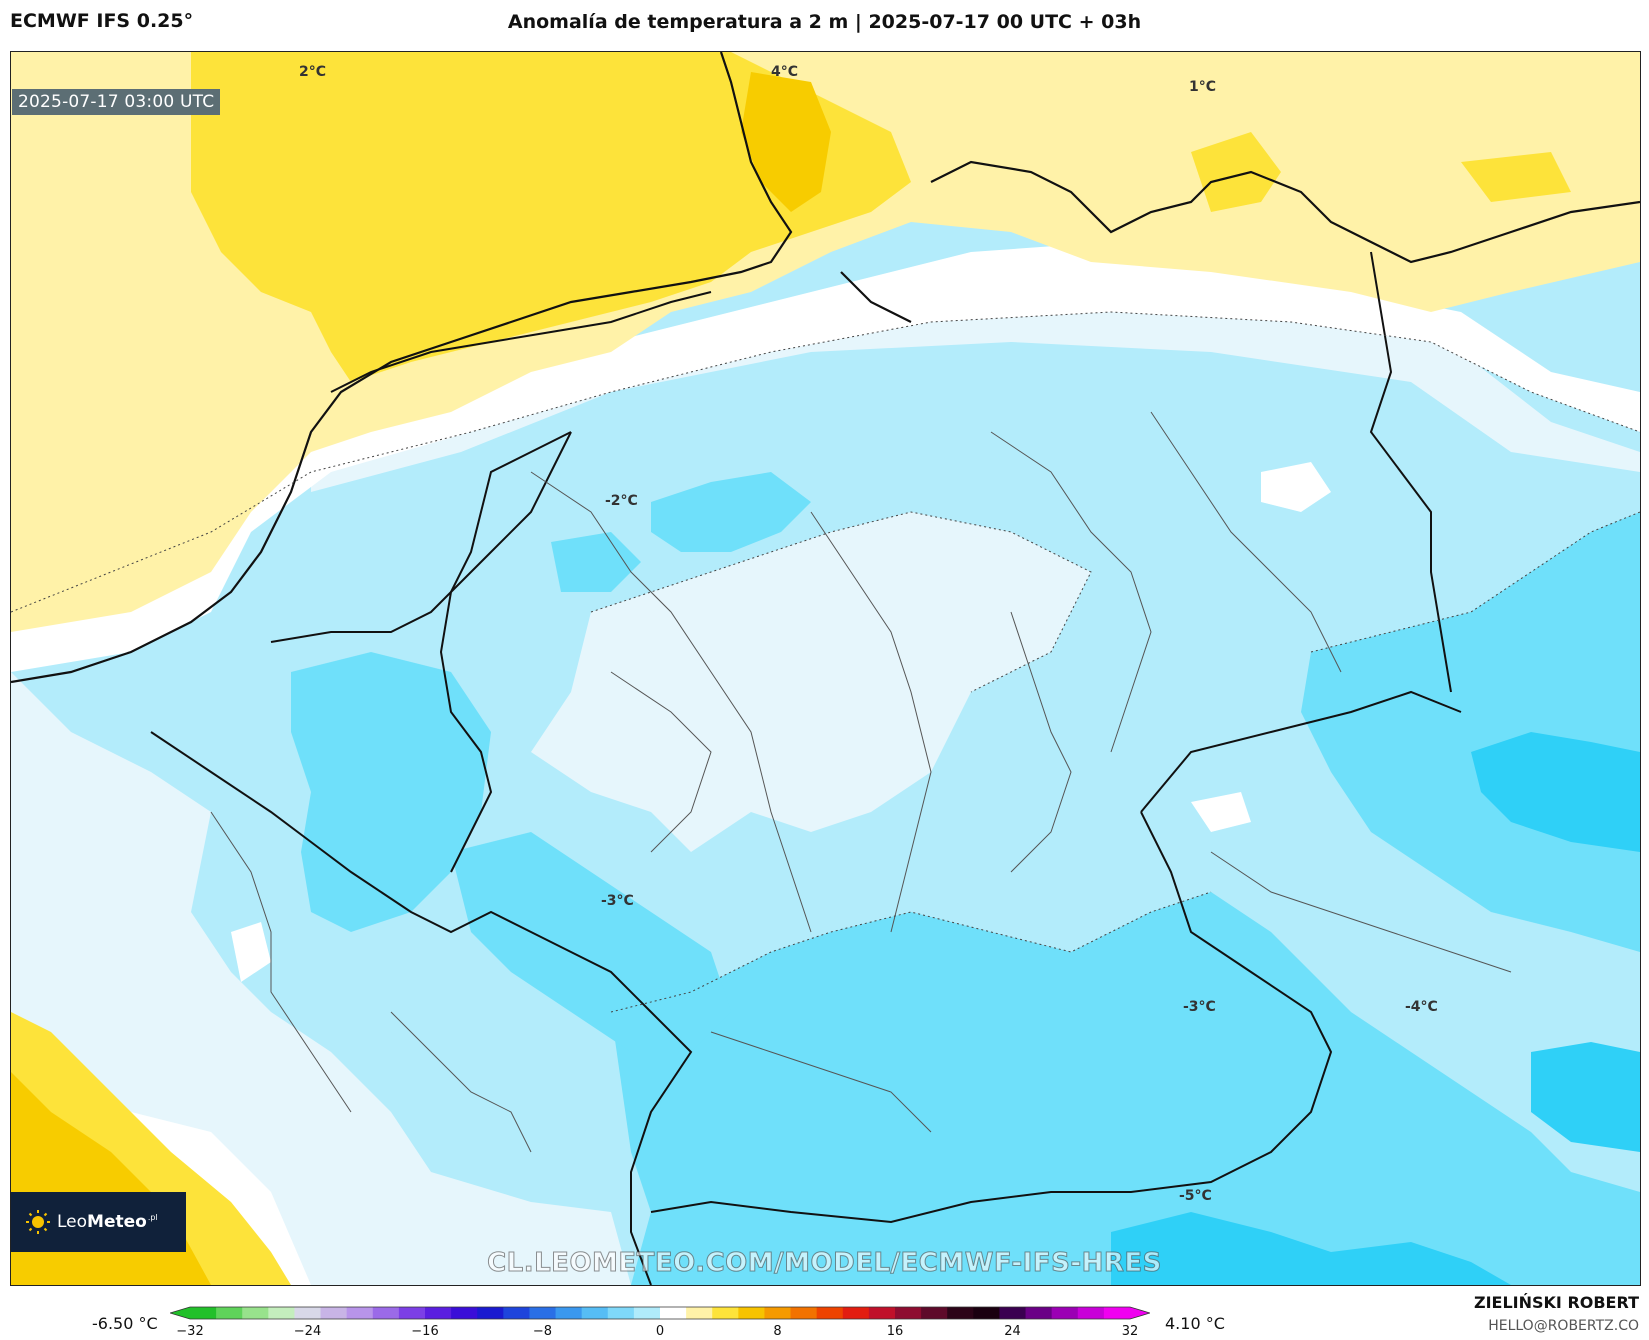 This screenshot has height=1340, width=1649. What do you see at coordinates (824, 1263) in the screenshot?
I see `source-watermark: CL.LEOMETEO.COM/MODEL/ECMWF-IFS-HRES` at bounding box center [824, 1263].